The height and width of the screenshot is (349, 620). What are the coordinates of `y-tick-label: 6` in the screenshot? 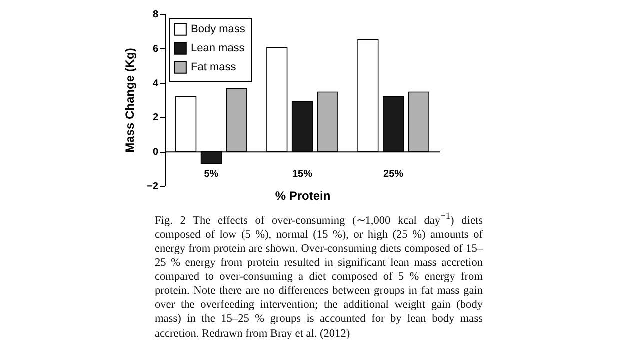 It's located at (155, 49).